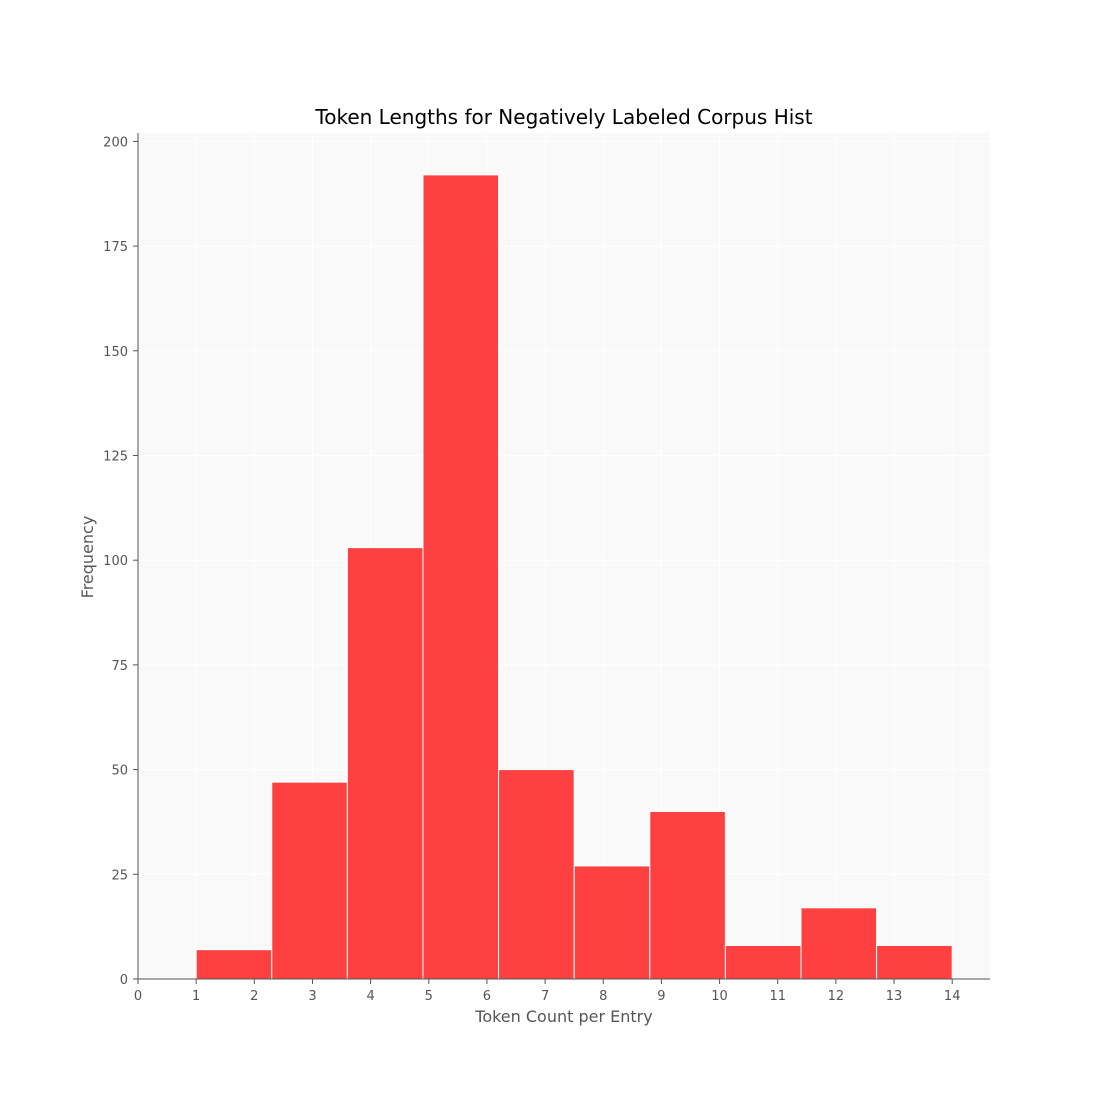 This screenshot has width=1100, height=1100. What do you see at coordinates (563, 1016) in the screenshot?
I see `x-axis-label: Token Count per Entry` at bounding box center [563, 1016].